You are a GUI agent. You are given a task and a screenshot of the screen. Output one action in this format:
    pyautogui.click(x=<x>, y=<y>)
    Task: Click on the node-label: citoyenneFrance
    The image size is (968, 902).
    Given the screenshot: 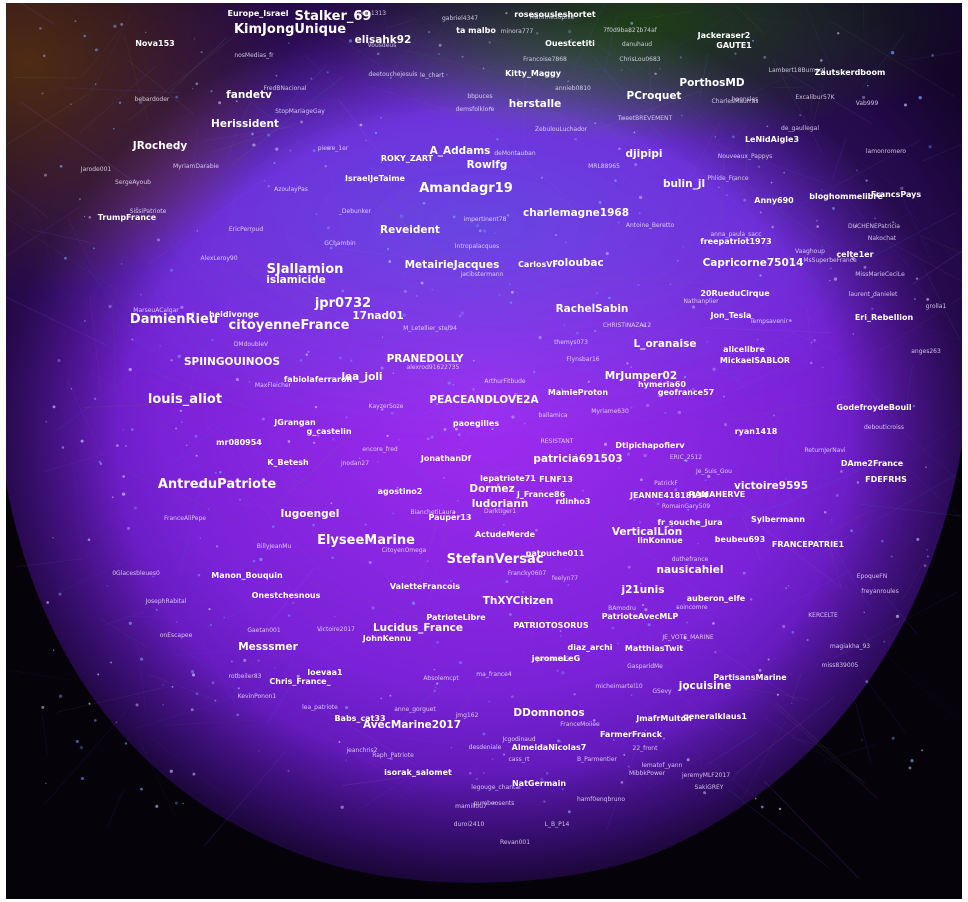 What is the action you would take?
    pyautogui.click(x=289, y=325)
    